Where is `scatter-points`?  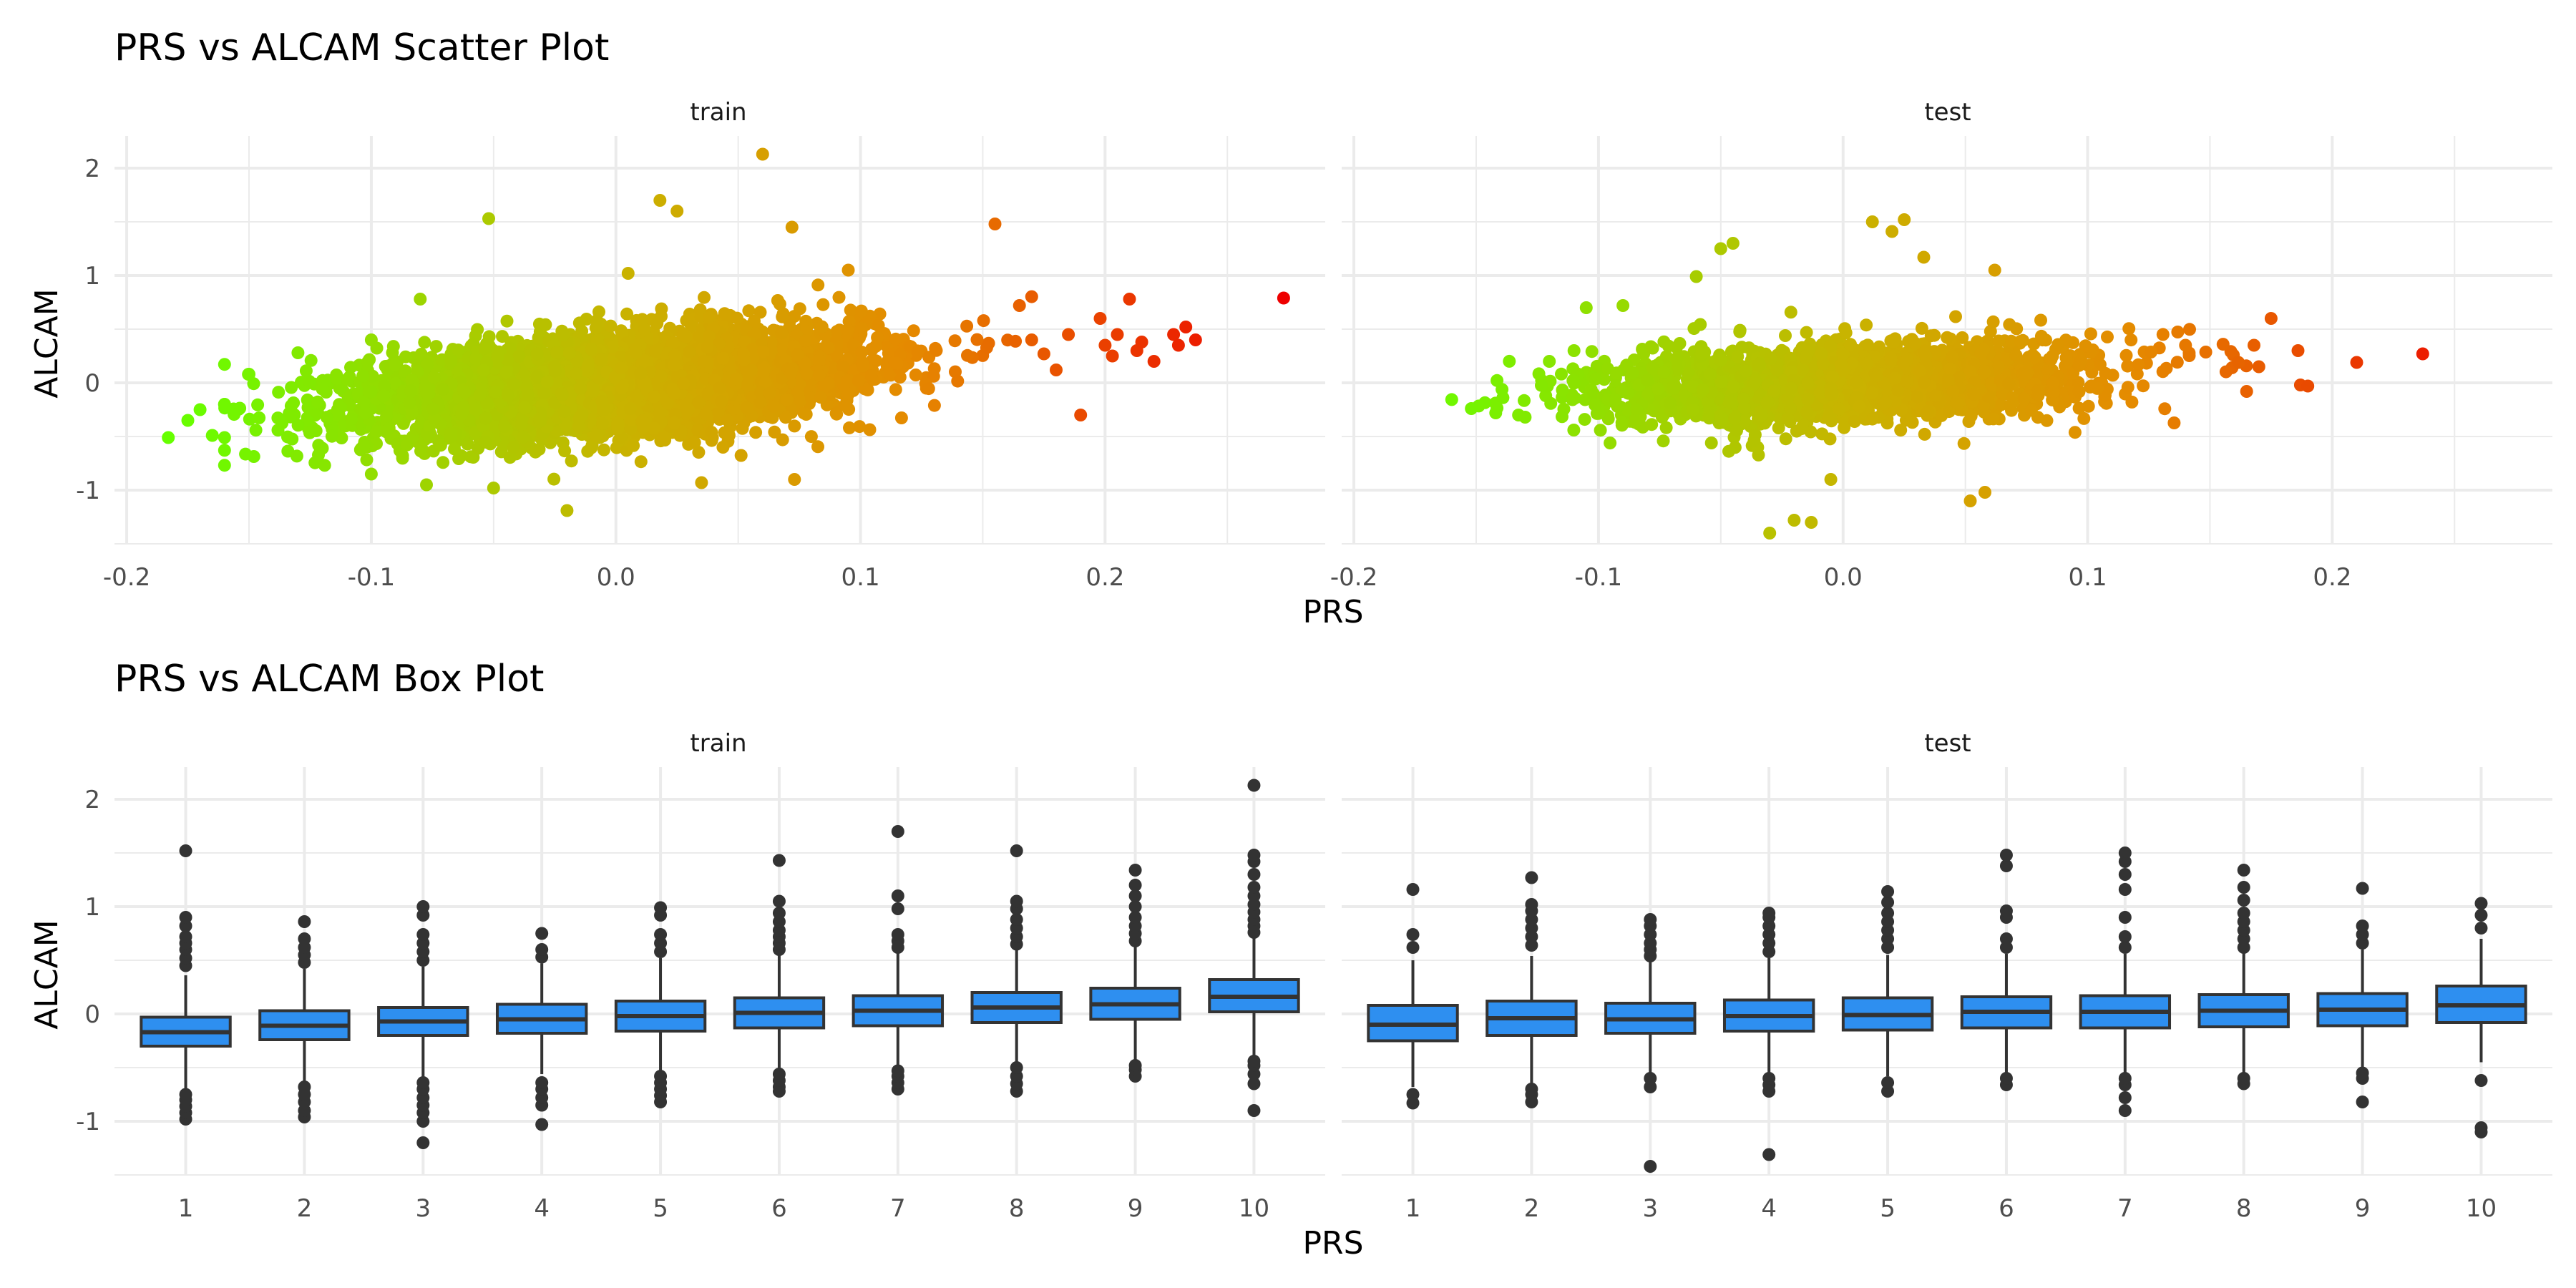
scatter-points is located at coordinates (726, 332).